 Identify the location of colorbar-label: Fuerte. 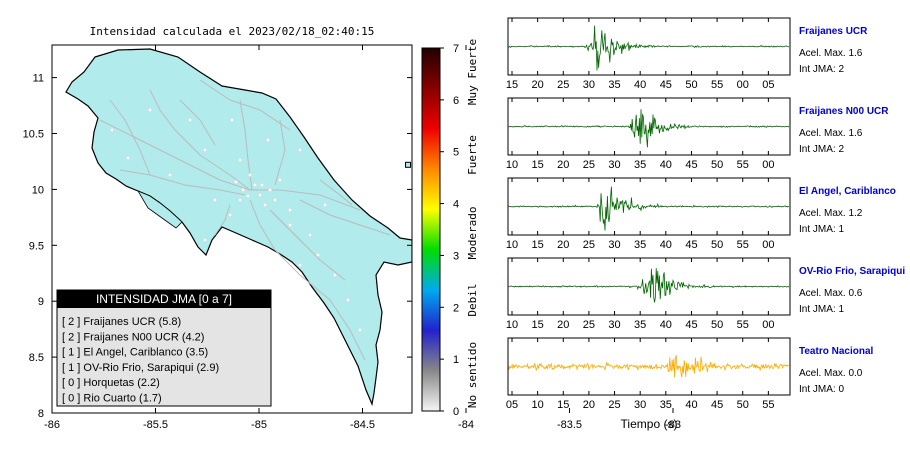
(472, 155).